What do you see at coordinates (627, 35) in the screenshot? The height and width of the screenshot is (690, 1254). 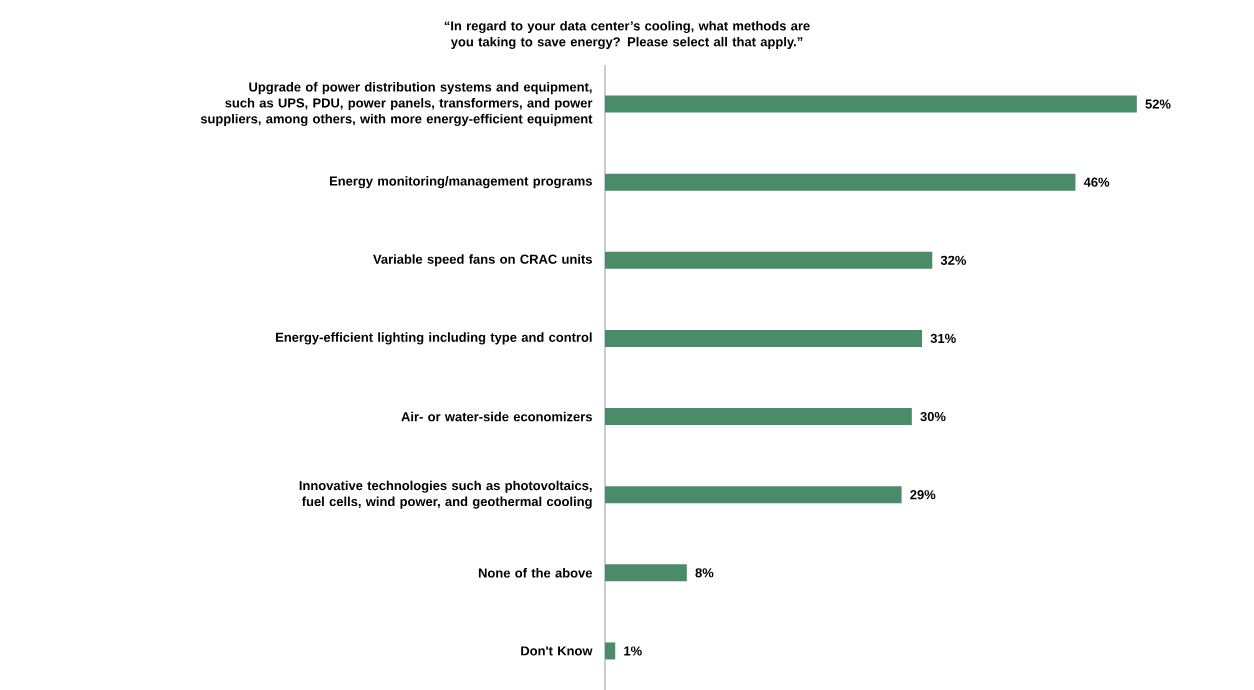 I see `chart-title: “In regard to your data center’s cooling, what methods are you taking to save energy? Please select all that apply.”` at bounding box center [627, 35].